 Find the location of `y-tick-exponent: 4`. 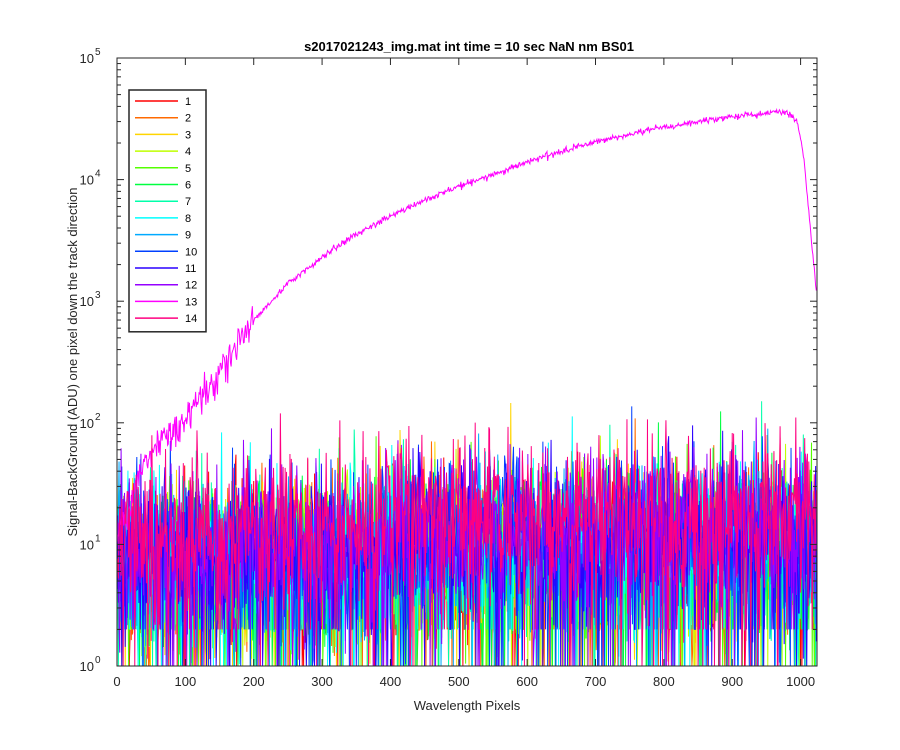

y-tick-exponent: 4 is located at coordinates (98, 174).